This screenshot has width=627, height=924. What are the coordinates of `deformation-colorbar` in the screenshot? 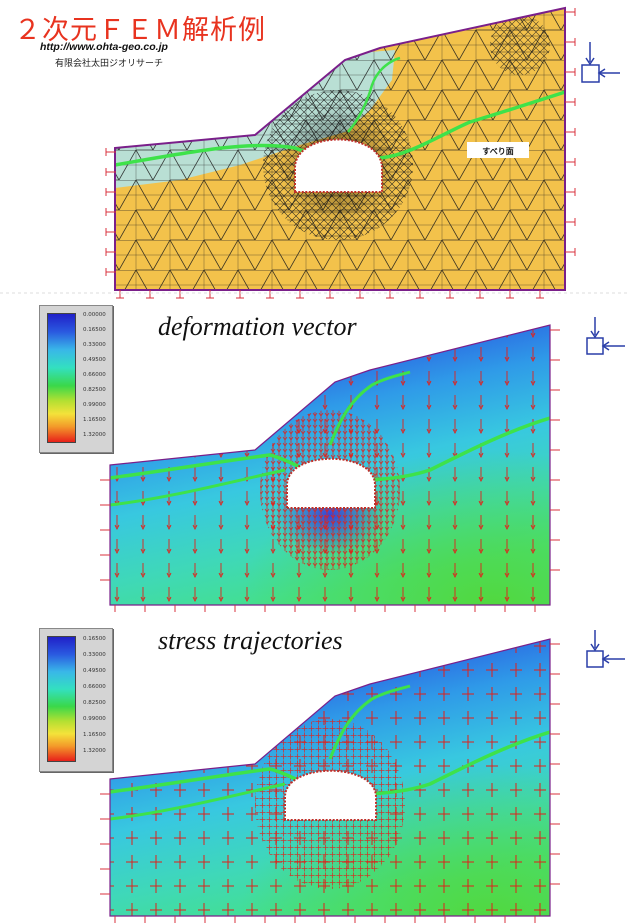 It's located at (61, 378).